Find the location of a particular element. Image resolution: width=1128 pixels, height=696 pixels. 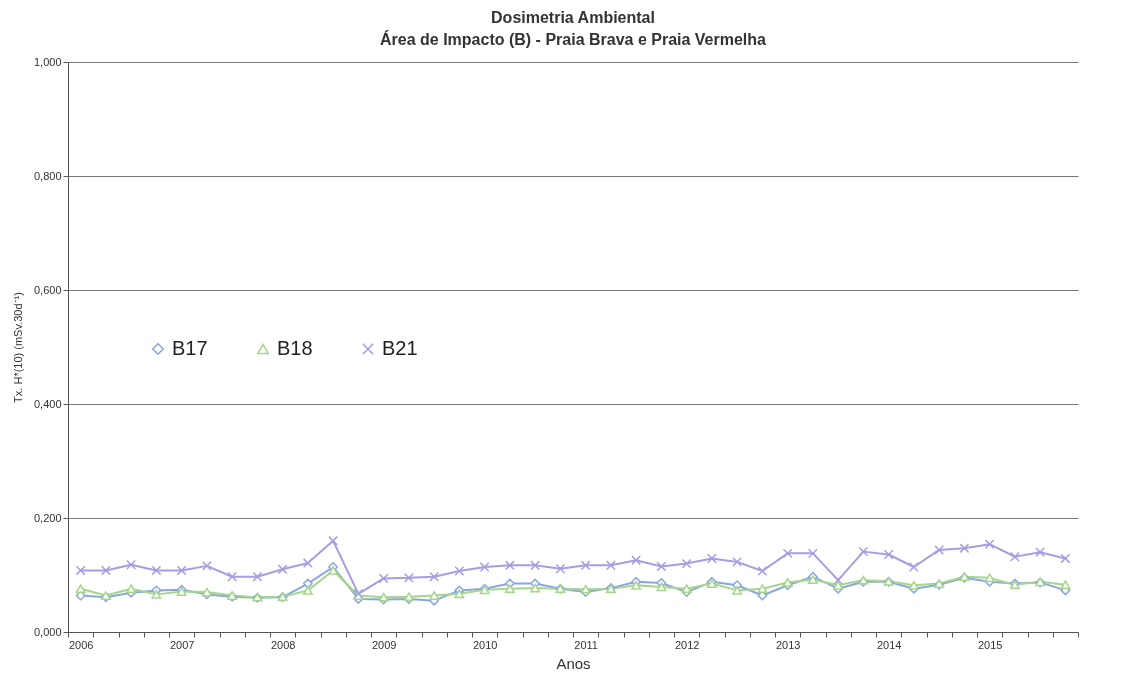

legend-label: B17 is located at coordinates (190, 348).